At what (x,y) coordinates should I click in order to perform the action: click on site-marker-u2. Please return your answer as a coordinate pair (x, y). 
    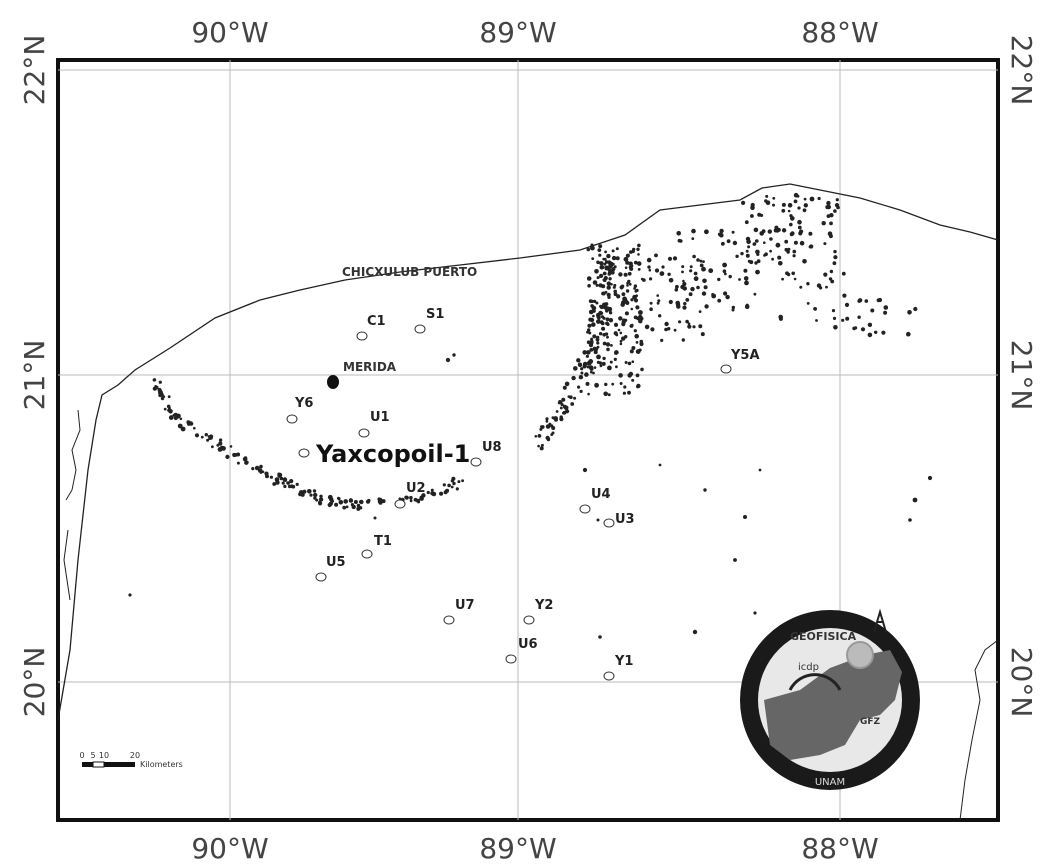
    Looking at the image, I should click on (400, 504).